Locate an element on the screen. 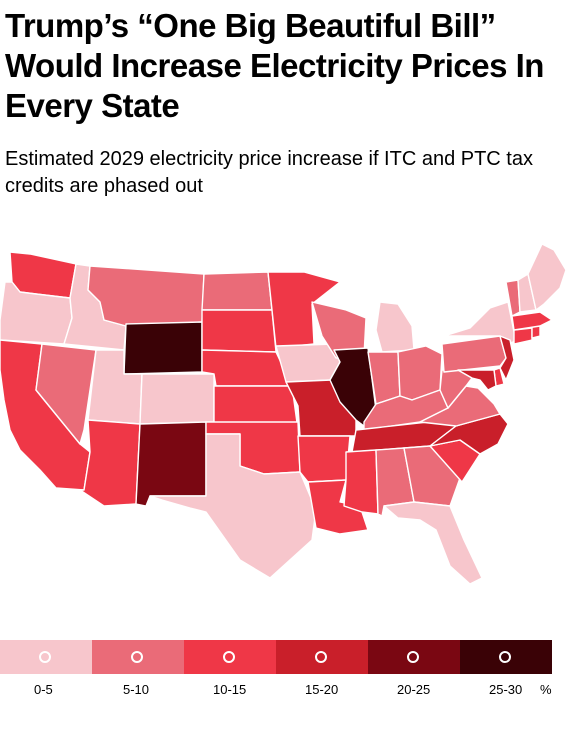 The width and height of the screenshot is (576, 731). legend-label-5-10: 5-10 is located at coordinates (136, 689).